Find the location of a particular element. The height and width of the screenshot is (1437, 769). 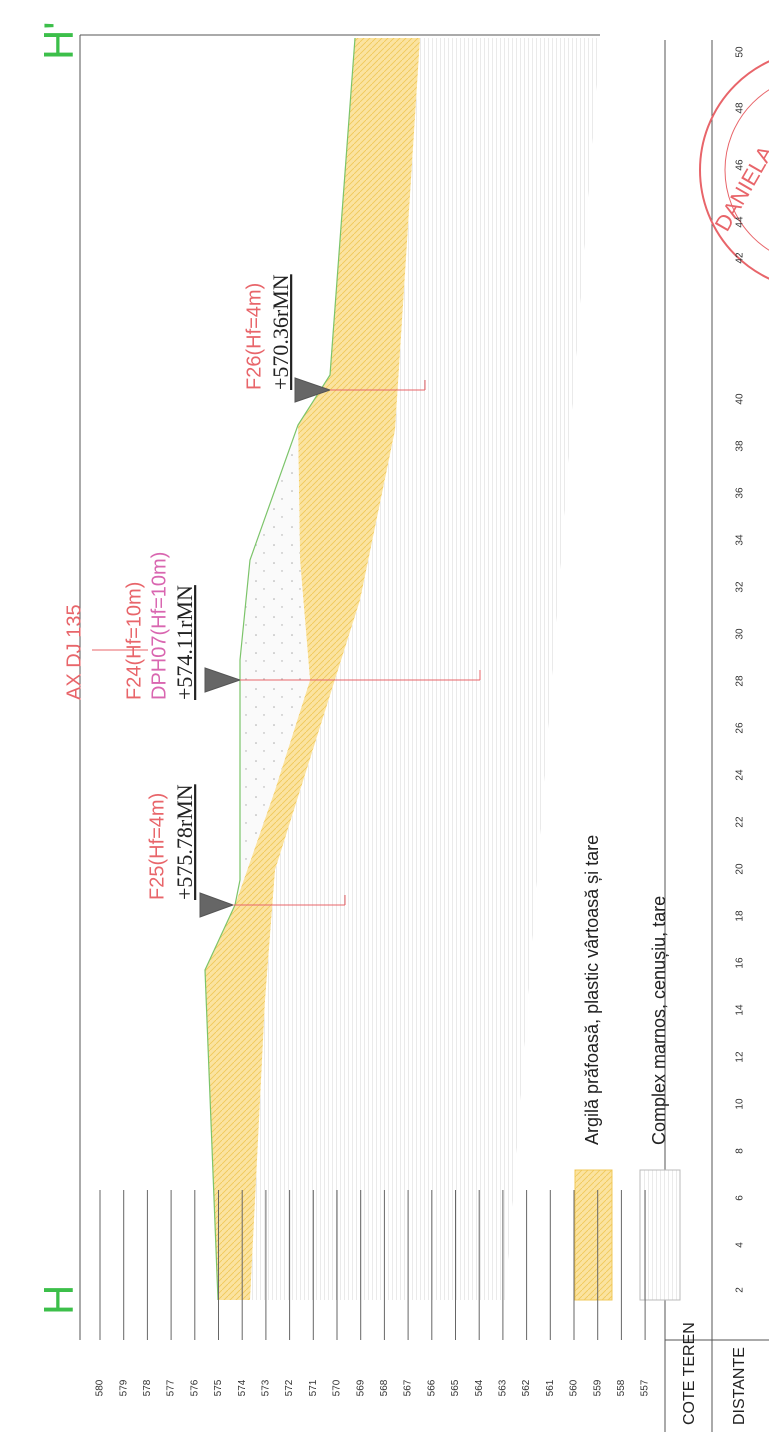

elevation-label: 561 is located at coordinates (550, 1387).